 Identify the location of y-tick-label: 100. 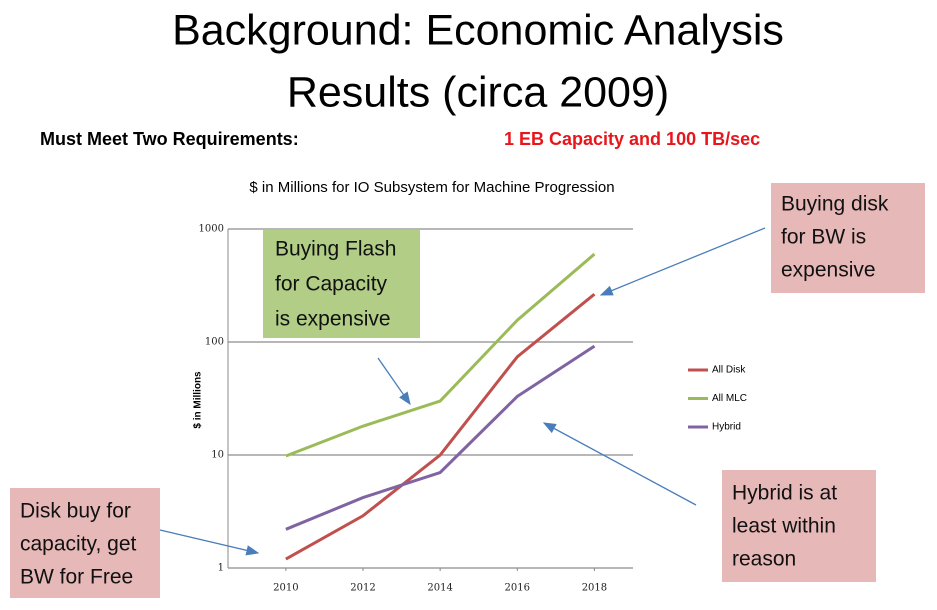
(214, 342).